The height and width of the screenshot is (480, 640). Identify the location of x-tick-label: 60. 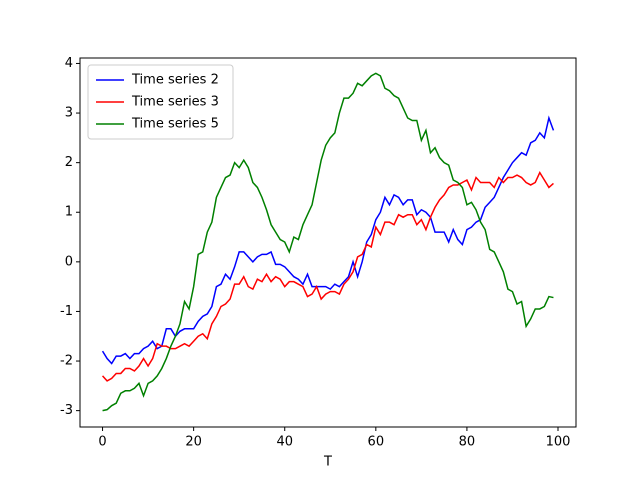
(376, 442).